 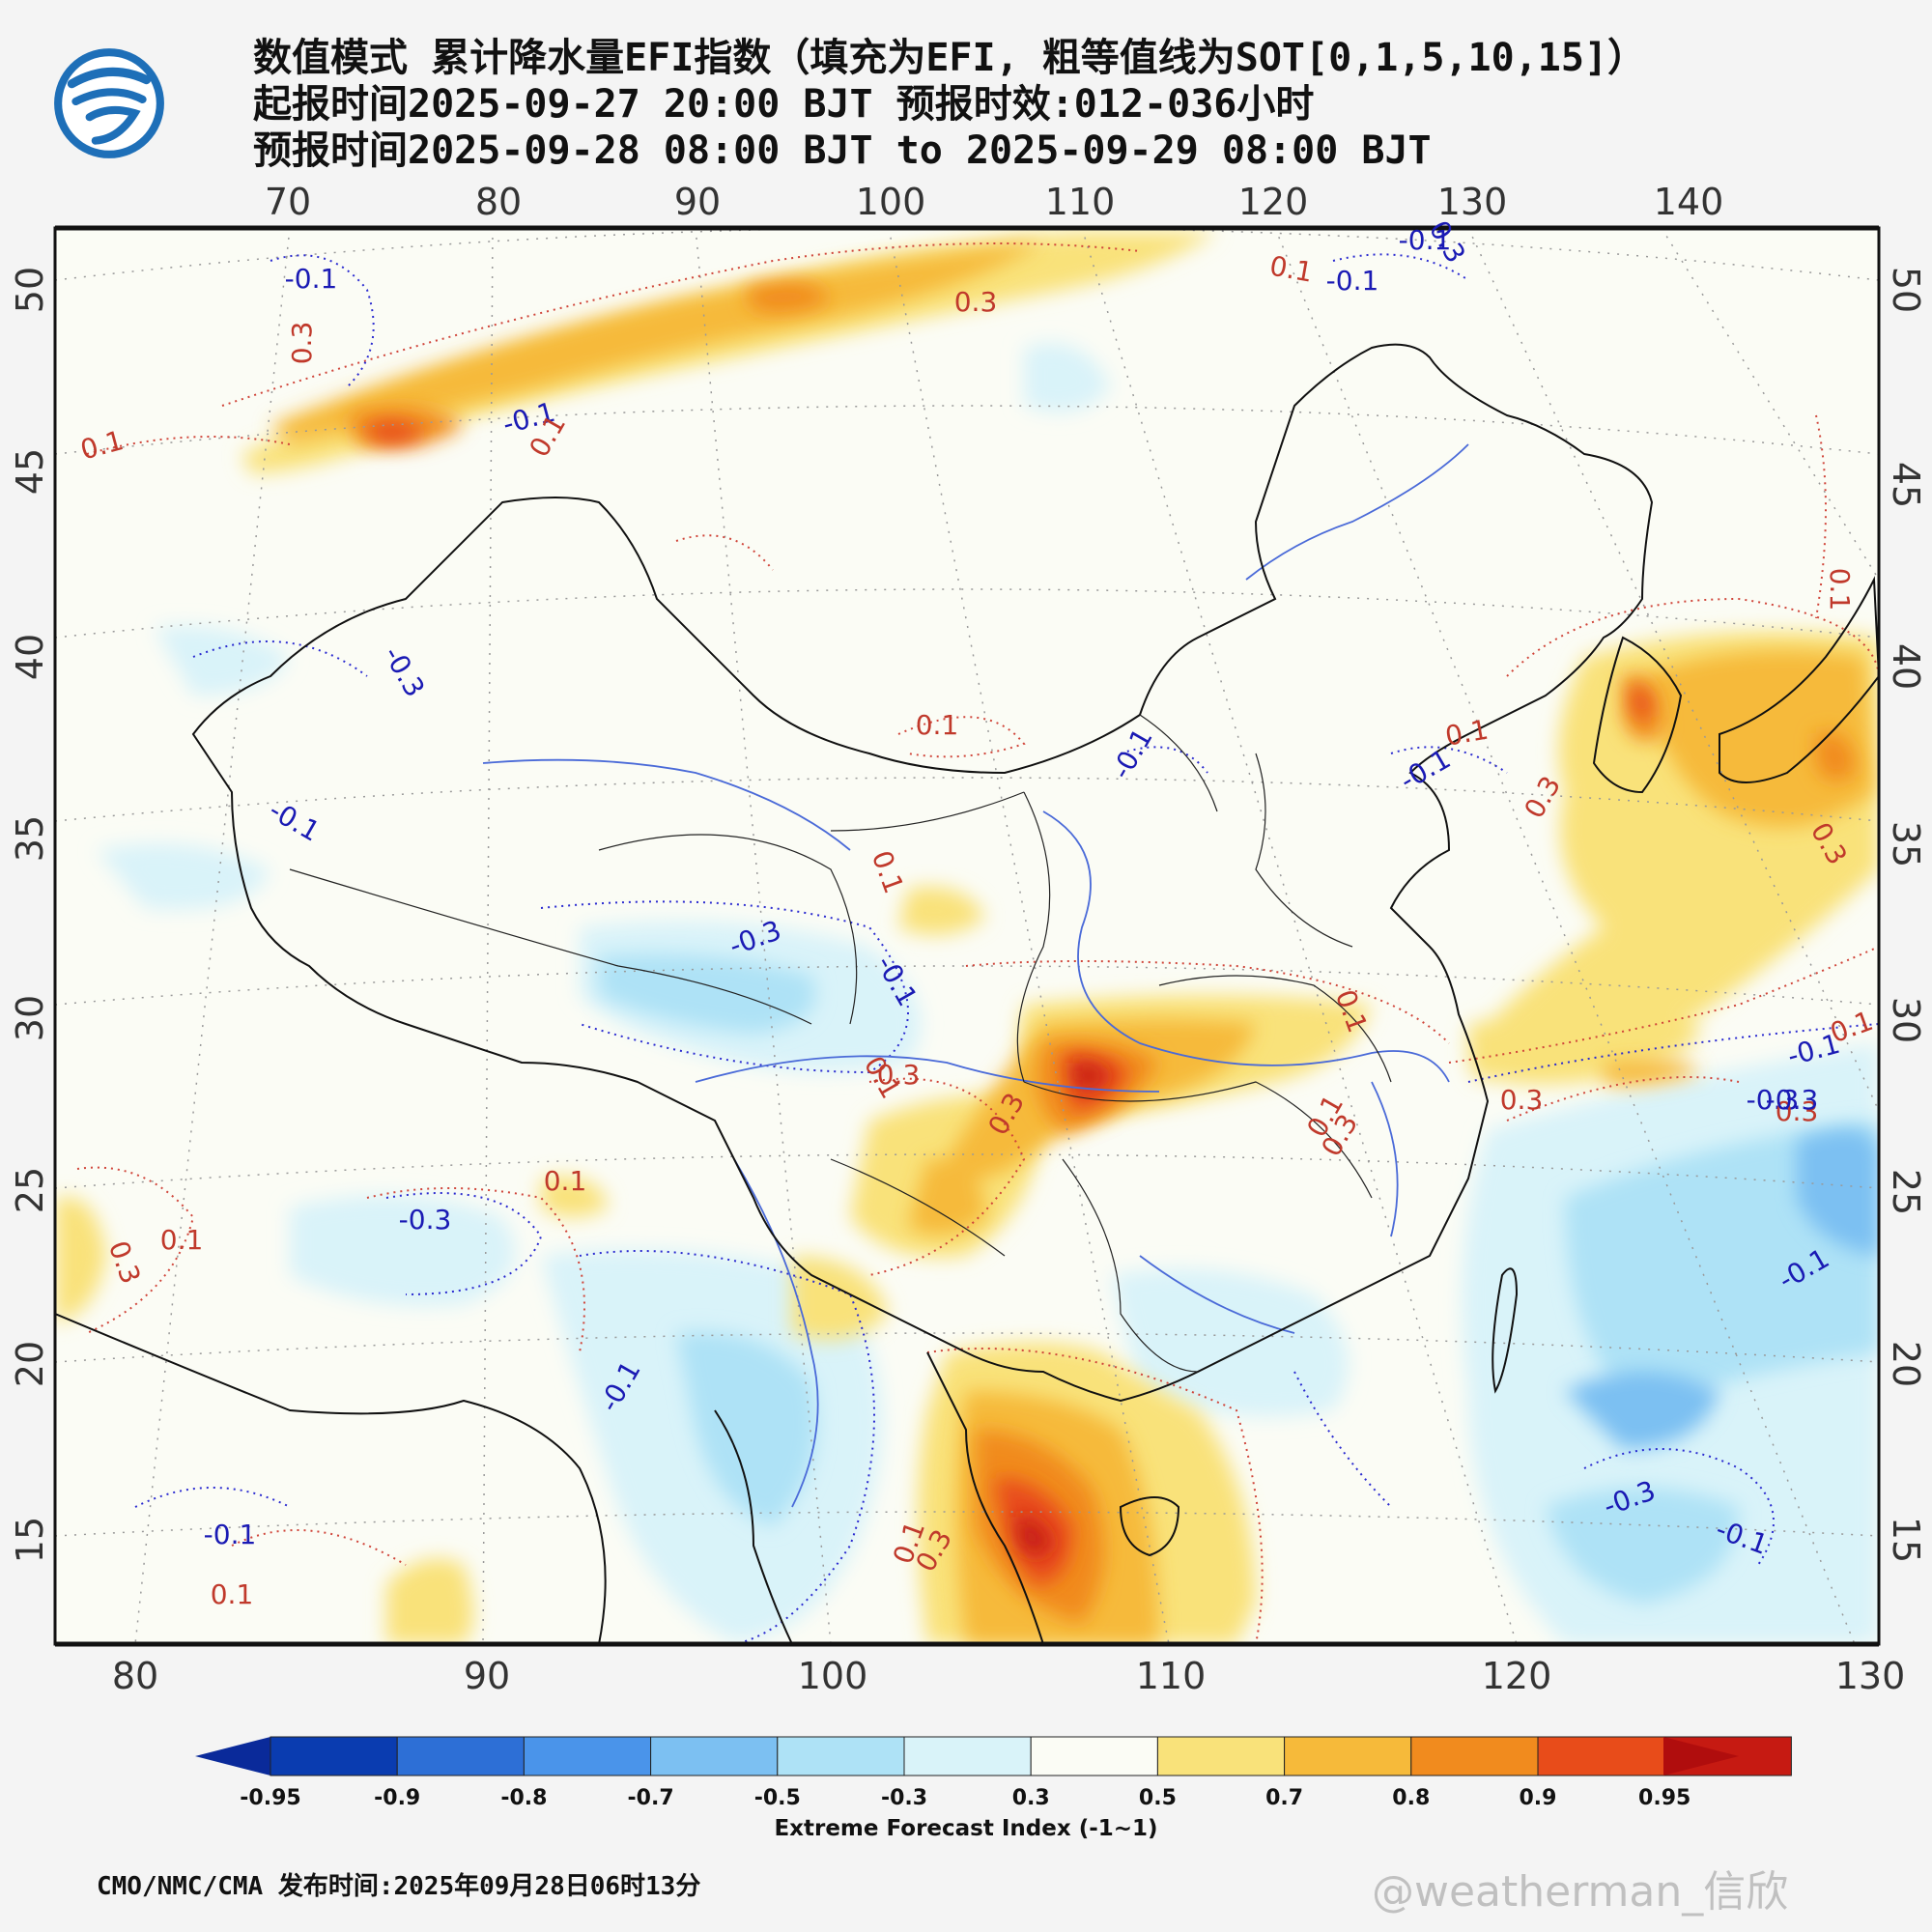 I want to click on footer-source: CMO/NMC/CMA 发布时间:2025年09月28日06时13分, so click(x=399, y=1886).